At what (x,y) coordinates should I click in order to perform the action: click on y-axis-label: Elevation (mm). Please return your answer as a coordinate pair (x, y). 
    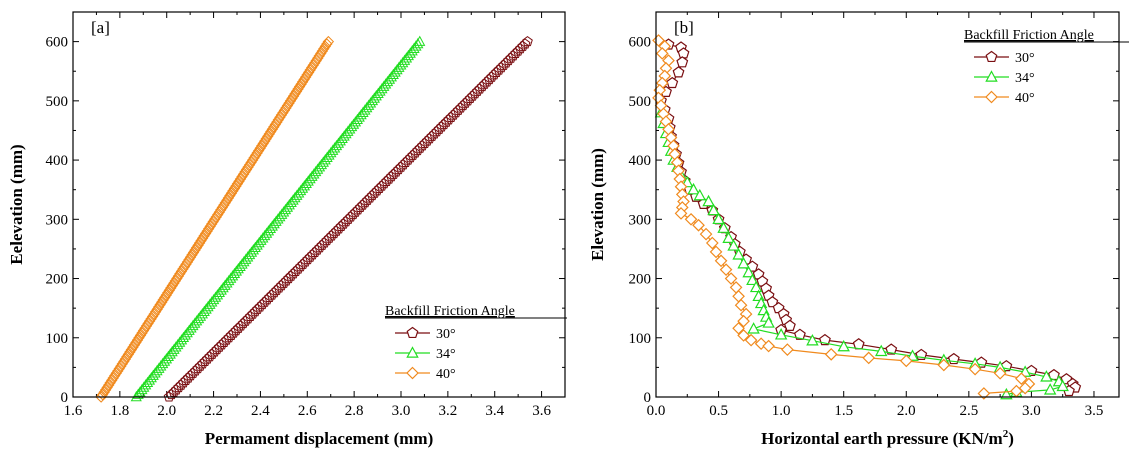
    Looking at the image, I should click on (597, 204).